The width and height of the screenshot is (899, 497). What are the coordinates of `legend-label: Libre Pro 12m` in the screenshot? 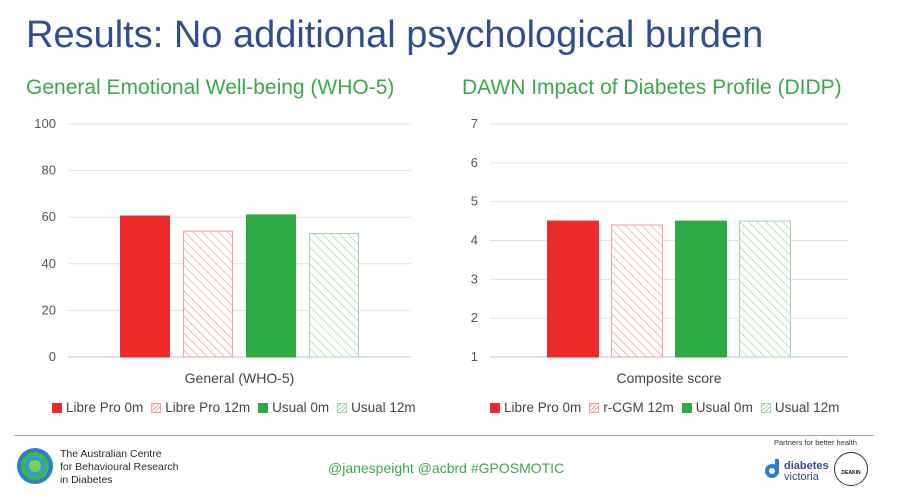 It's located at (208, 407).